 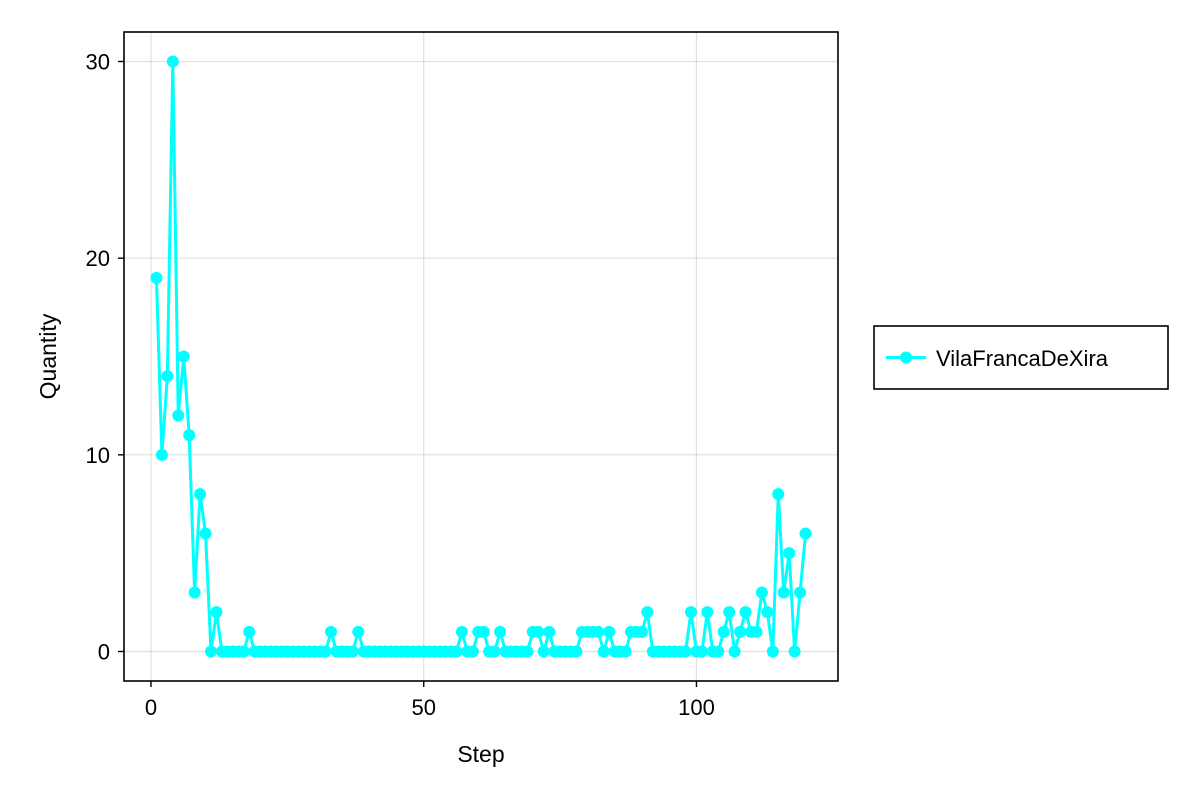 What do you see at coordinates (98, 62) in the screenshot?
I see `y-tick-label: 30` at bounding box center [98, 62].